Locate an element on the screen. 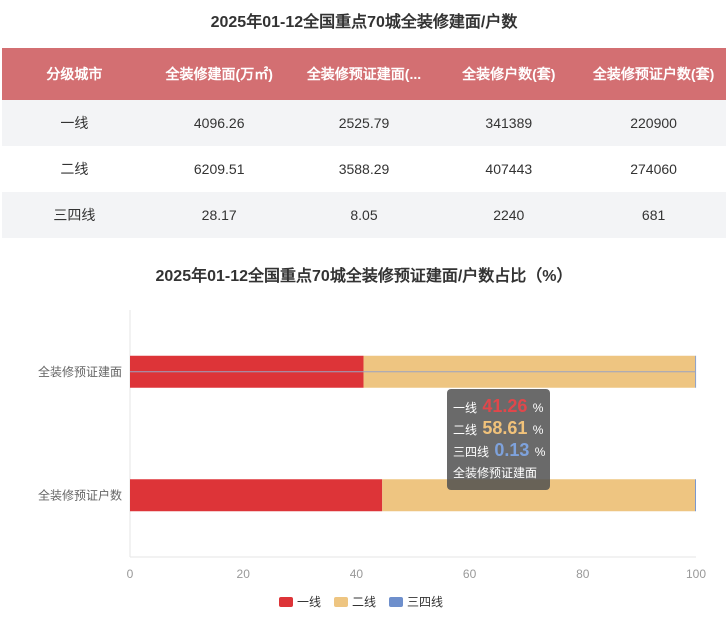  legend-label: 三四线 is located at coordinates (425, 602).